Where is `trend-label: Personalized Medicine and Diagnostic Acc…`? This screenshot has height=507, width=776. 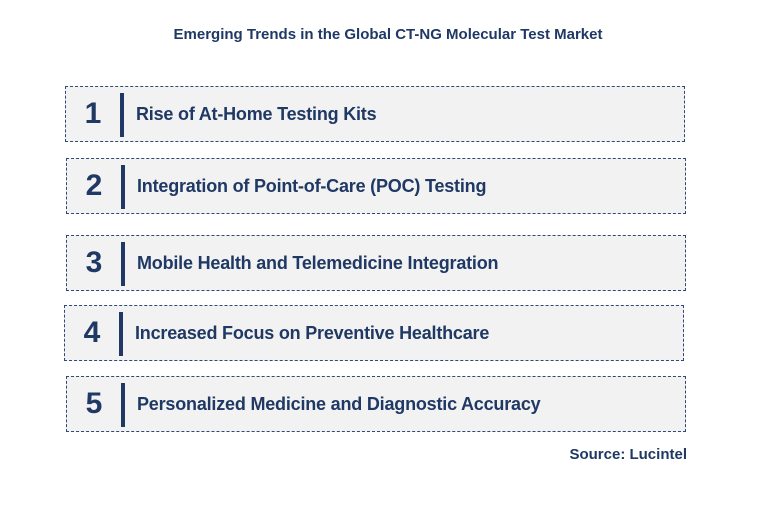 trend-label: Personalized Medicine and Diagnostic Acc… is located at coordinates (339, 403).